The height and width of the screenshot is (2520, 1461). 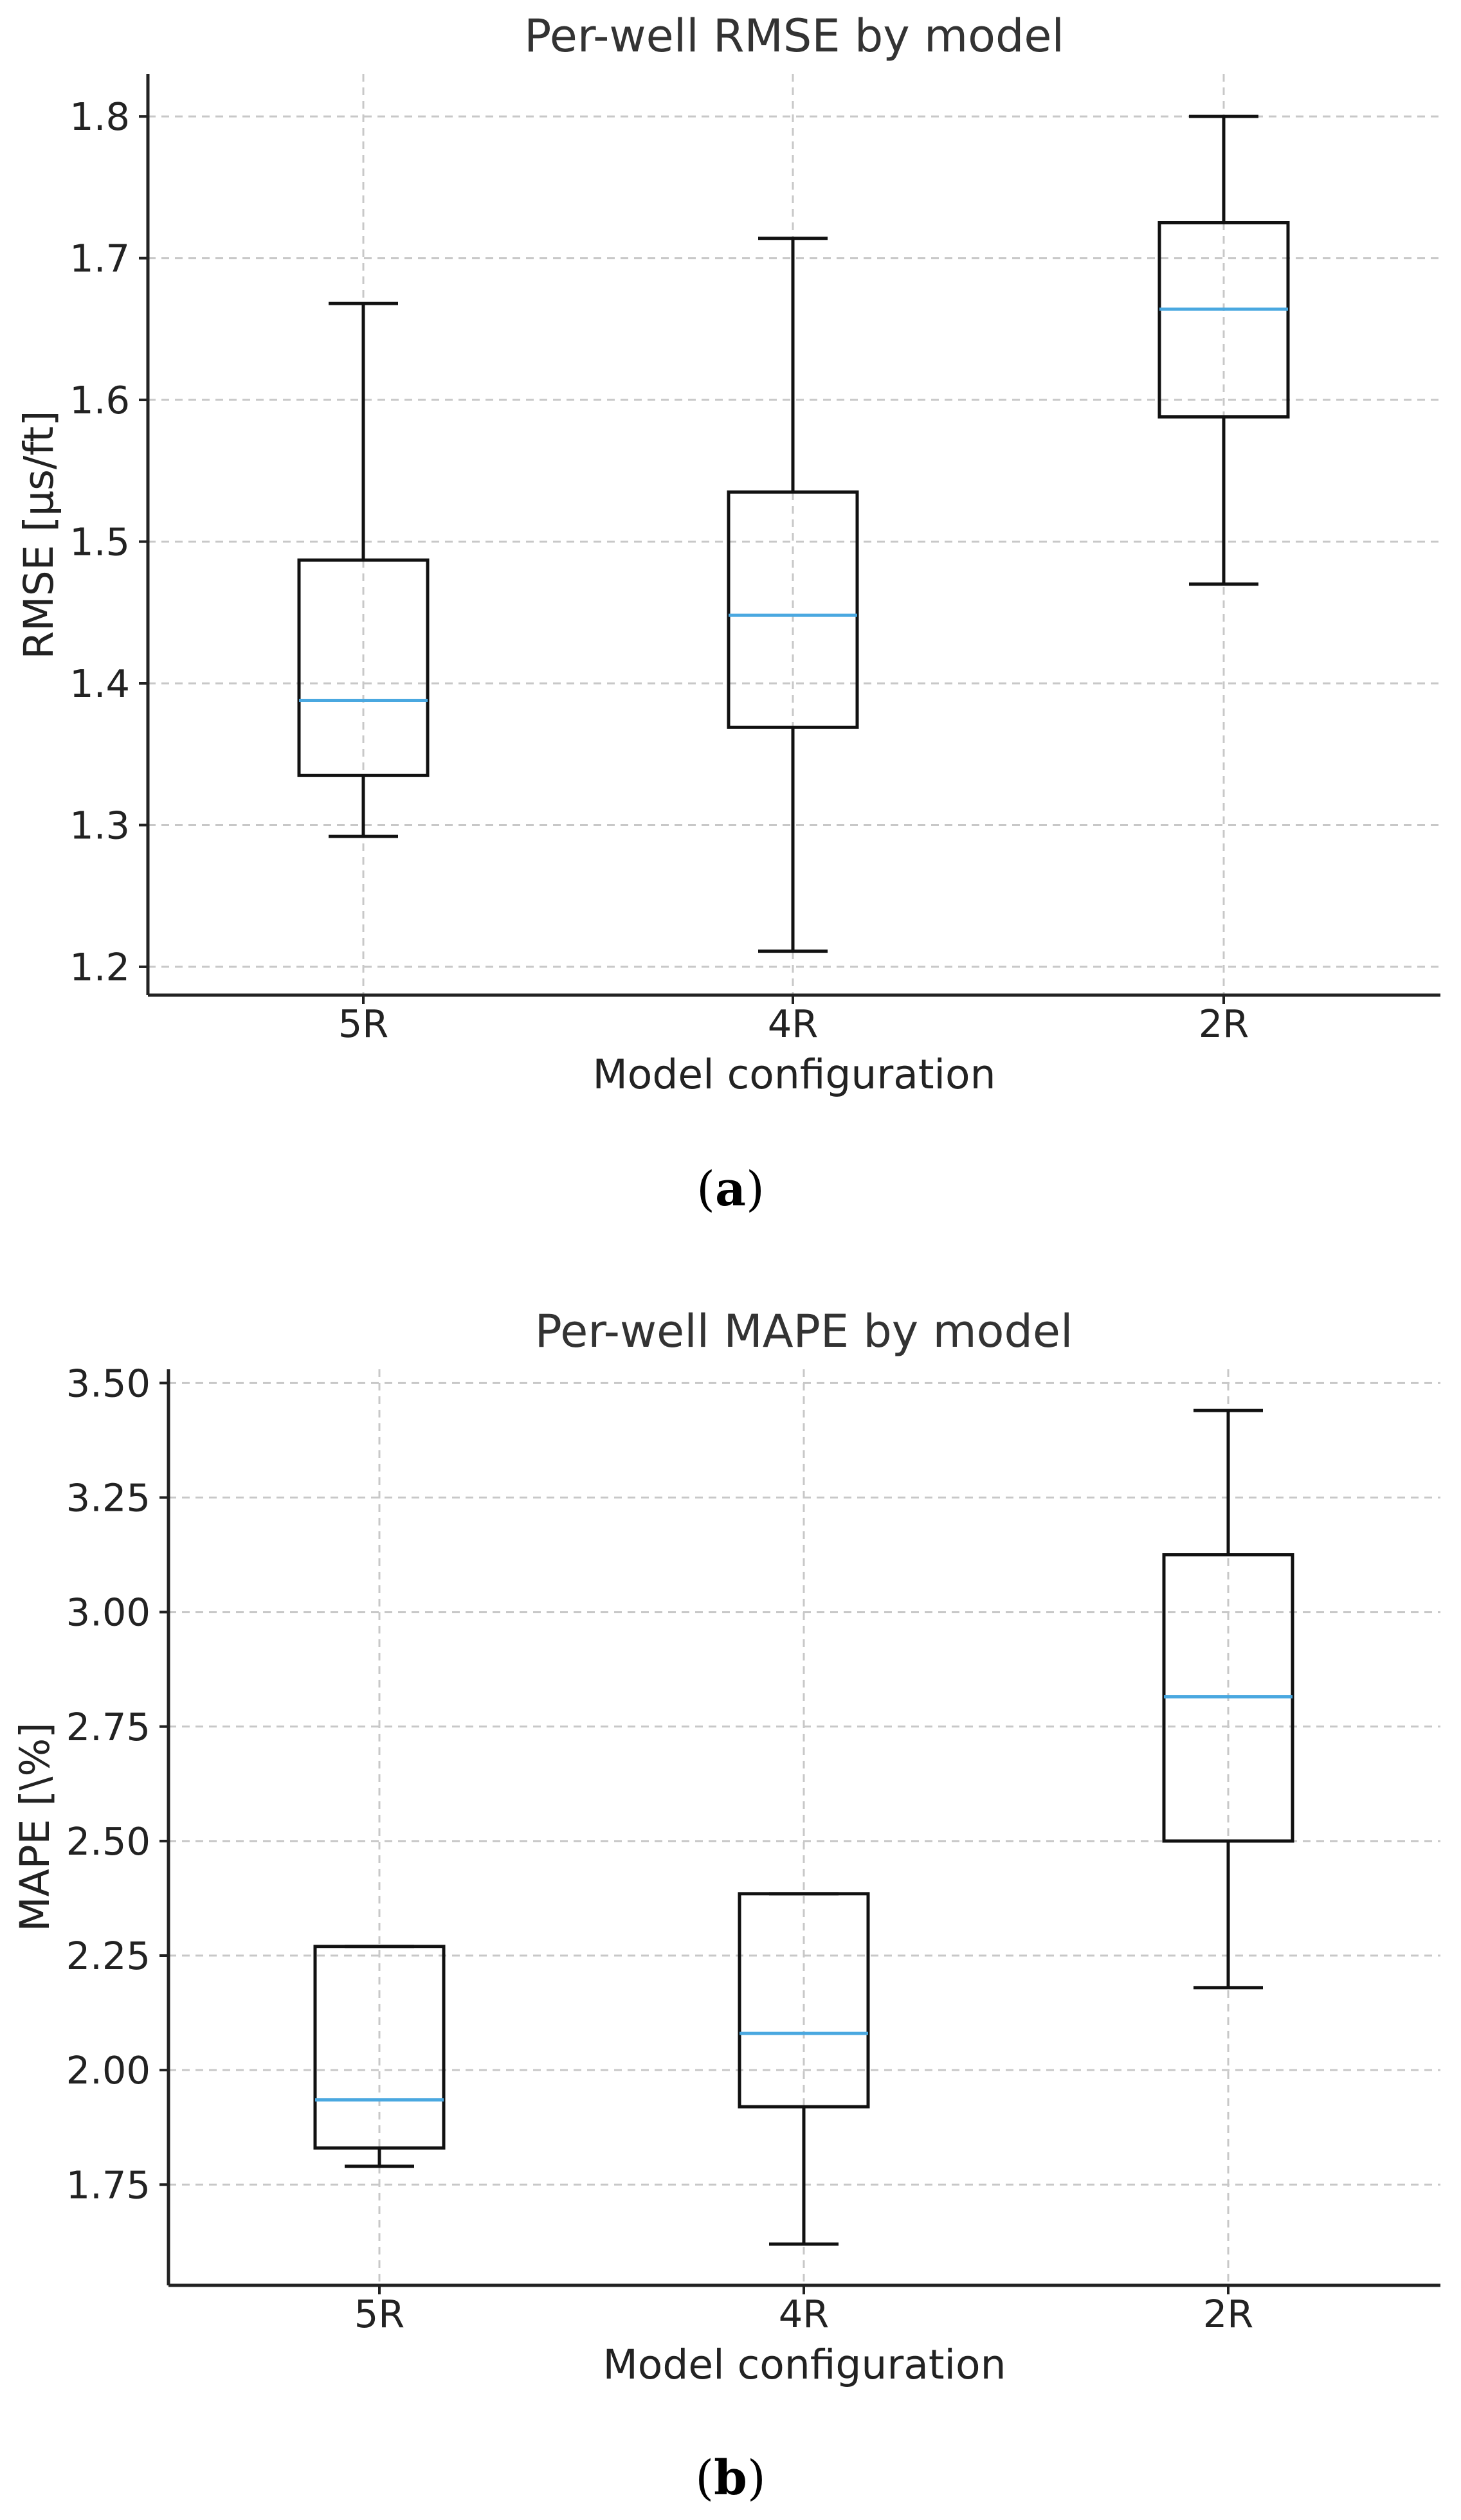 I want to click on y-tick-label: 2.00, so click(x=108, y=2070).